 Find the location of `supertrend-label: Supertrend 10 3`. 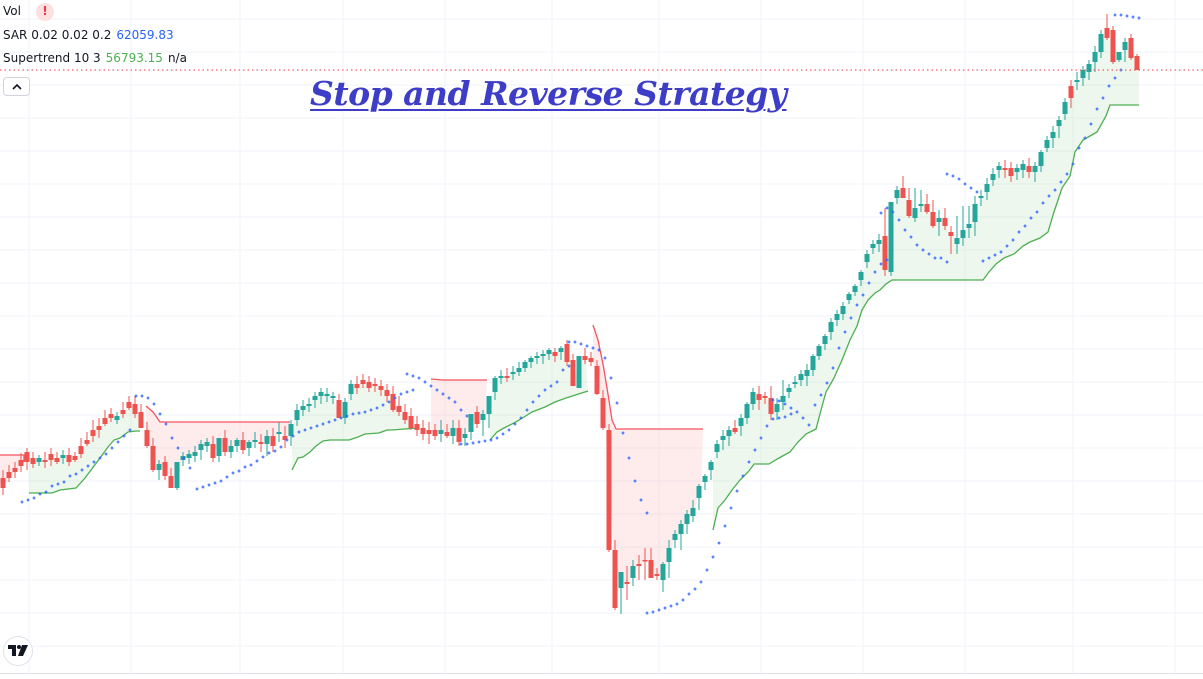

supertrend-label: Supertrend 10 3 is located at coordinates (52, 58).